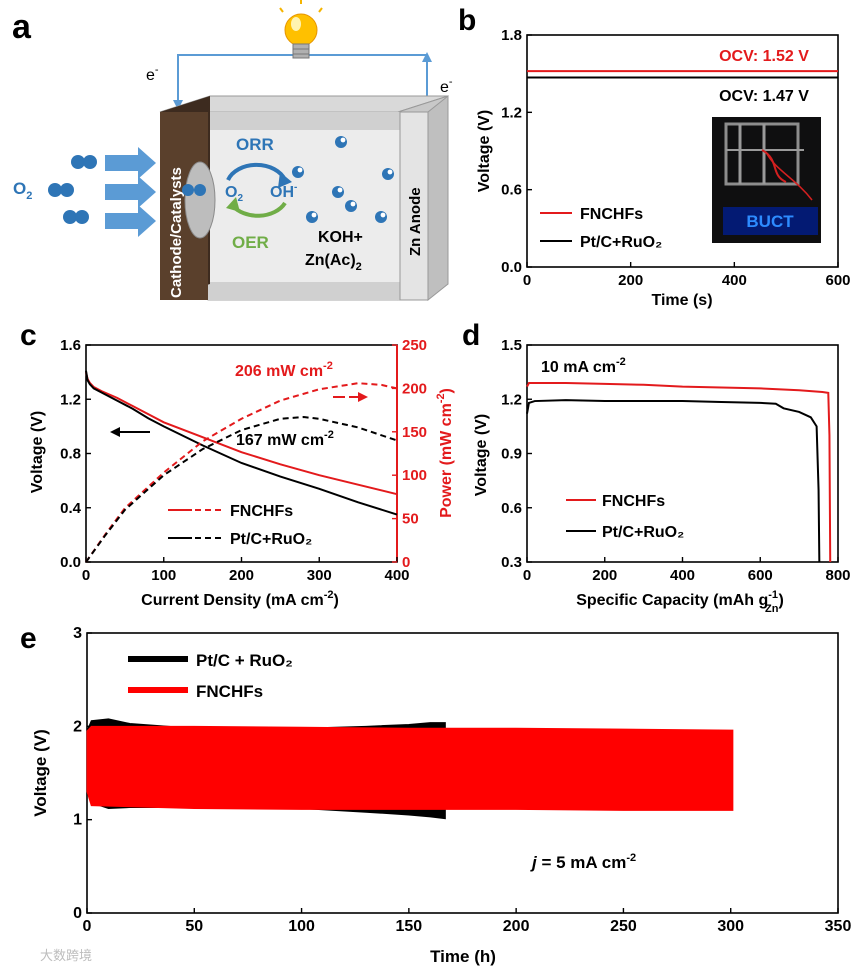 This screenshot has height=970, width=866. What do you see at coordinates (71, 508) in the screenshot?
I see `y-tick-label: 0.4` at bounding box center [71, 508].